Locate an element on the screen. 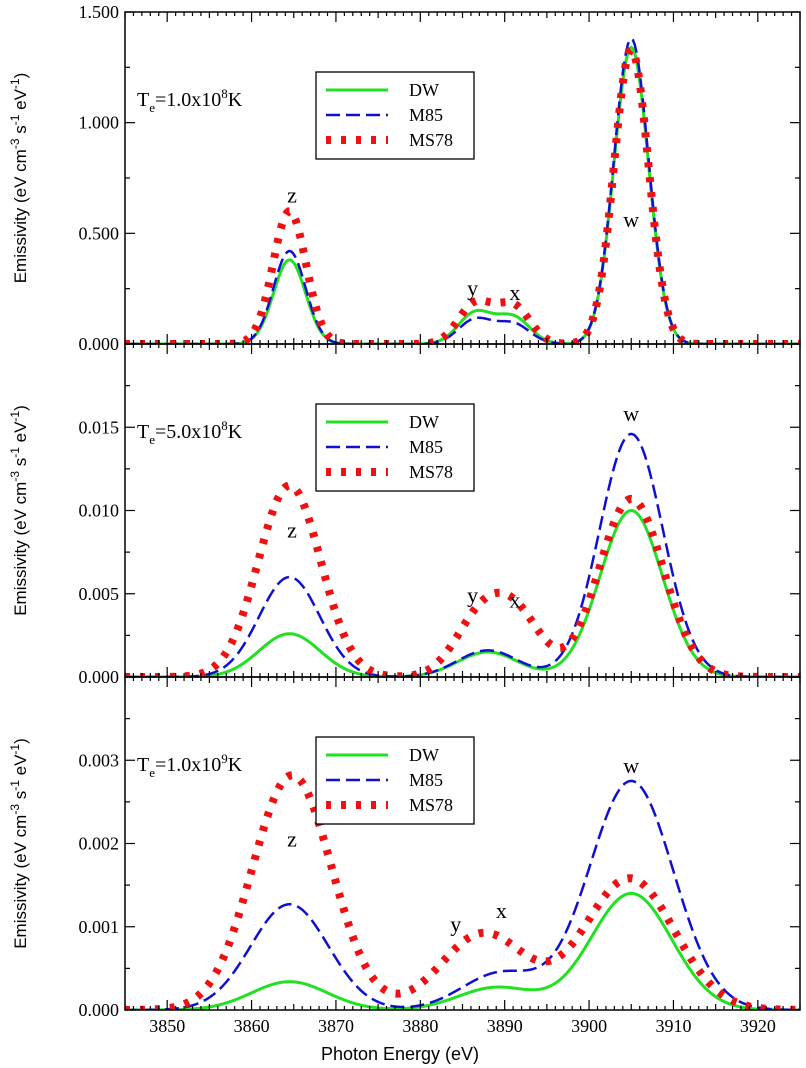 This screenshot has width=806, height=1068. series-dw-line is located at coordinates (462, 950).